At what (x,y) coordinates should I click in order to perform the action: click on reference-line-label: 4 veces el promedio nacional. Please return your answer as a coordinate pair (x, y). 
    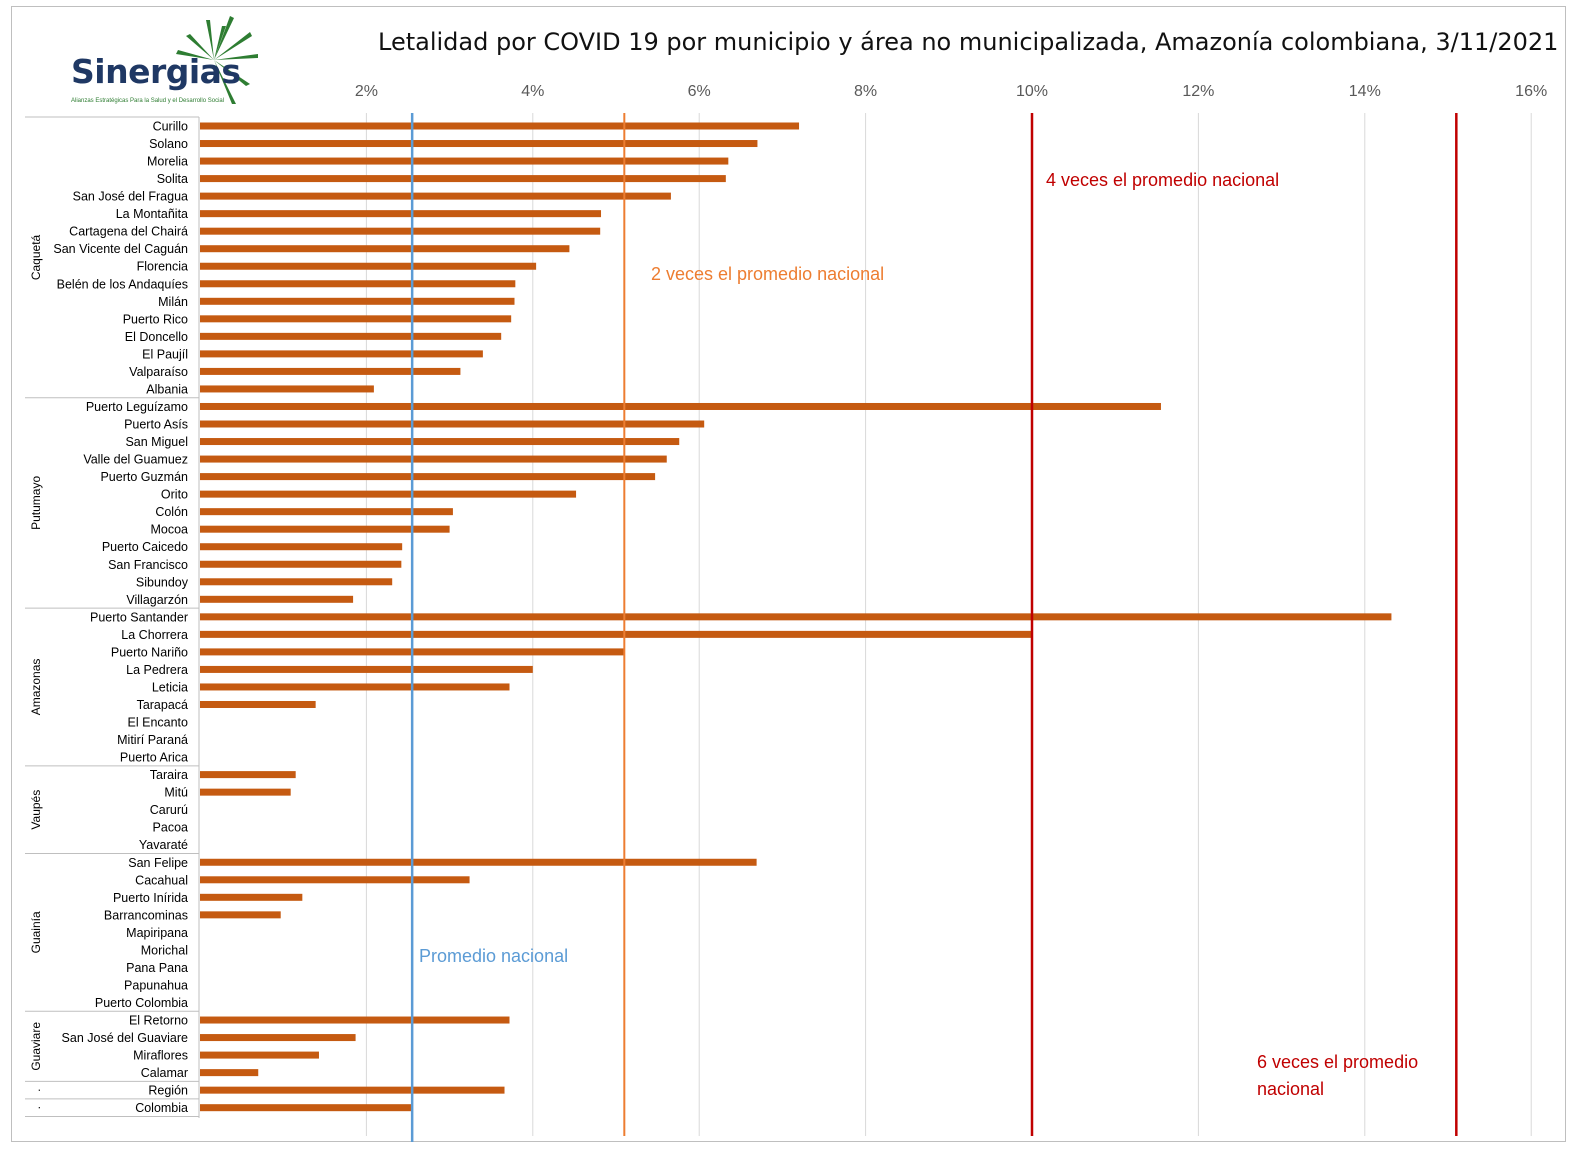
    Looking at the image, I should click on (1162, 180).